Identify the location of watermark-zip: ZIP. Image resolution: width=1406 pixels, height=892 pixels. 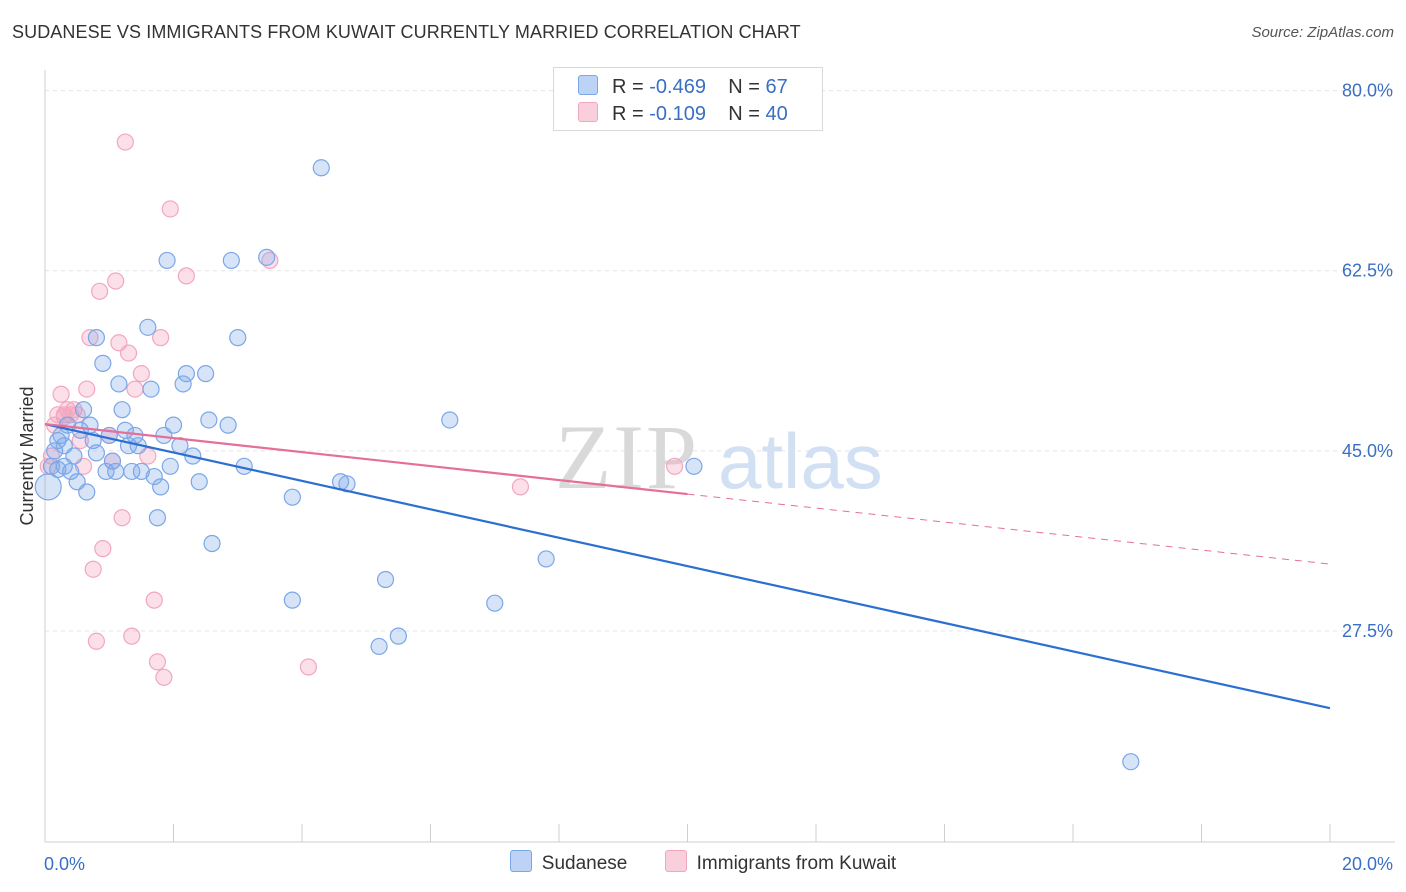
(627, 457).